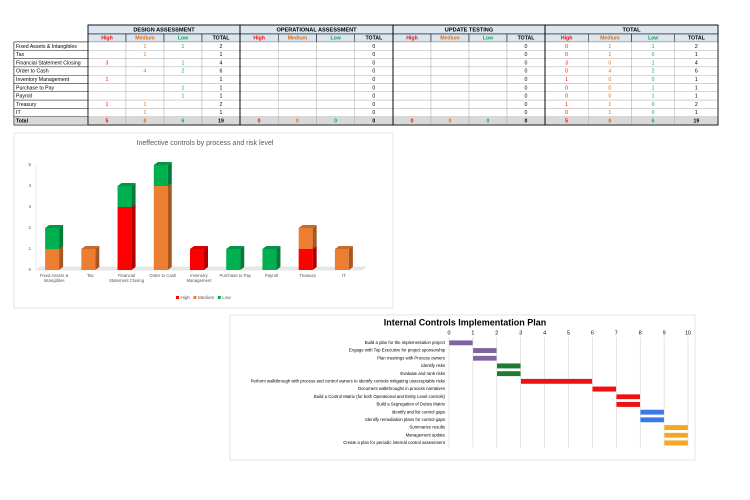 The width and height of the screenshot is (750, 500). Describe the element at coordinates (592, 333) in the screenshot. I see `x-tick-label: 6` at that location.